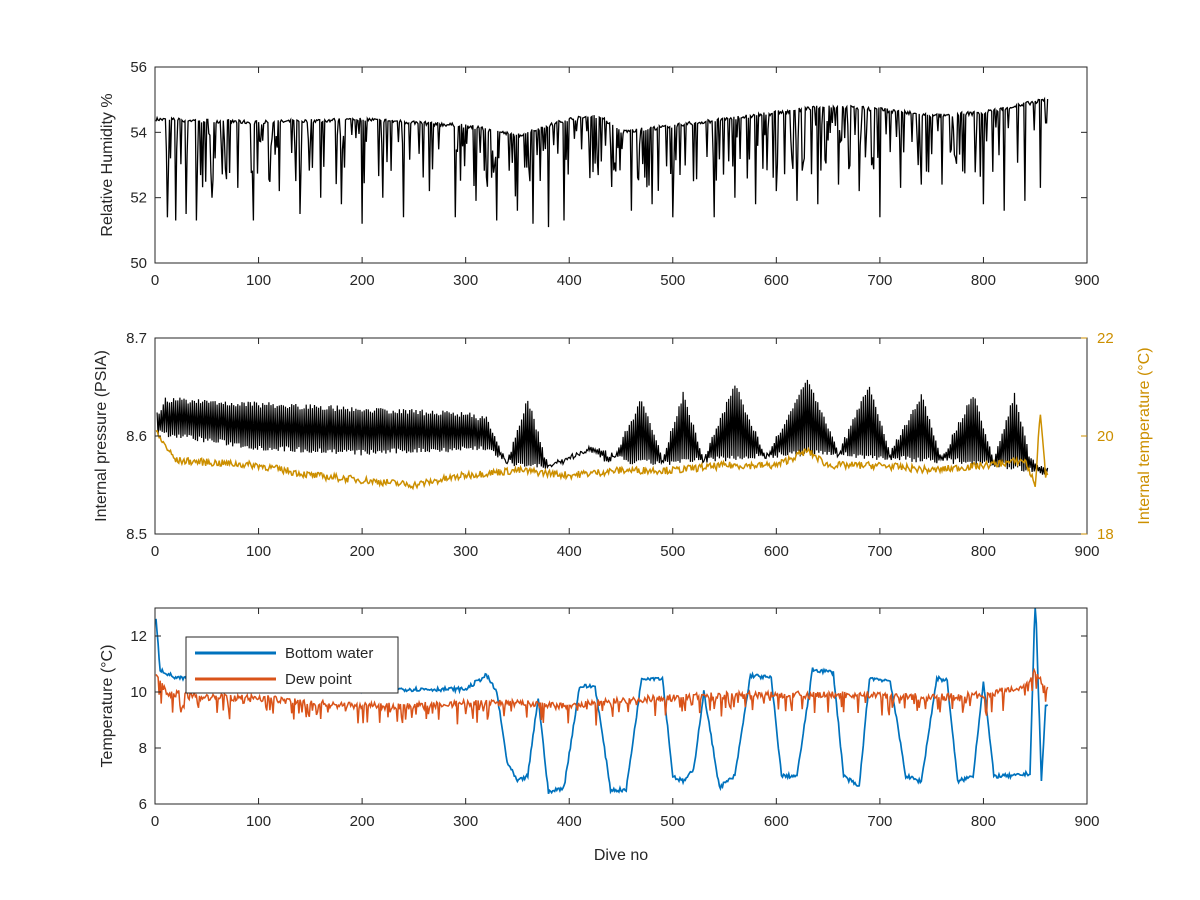 Image resolution: width=1200 pixels, height=900 pixels. I want to click on legend-box, so click(292, 665).